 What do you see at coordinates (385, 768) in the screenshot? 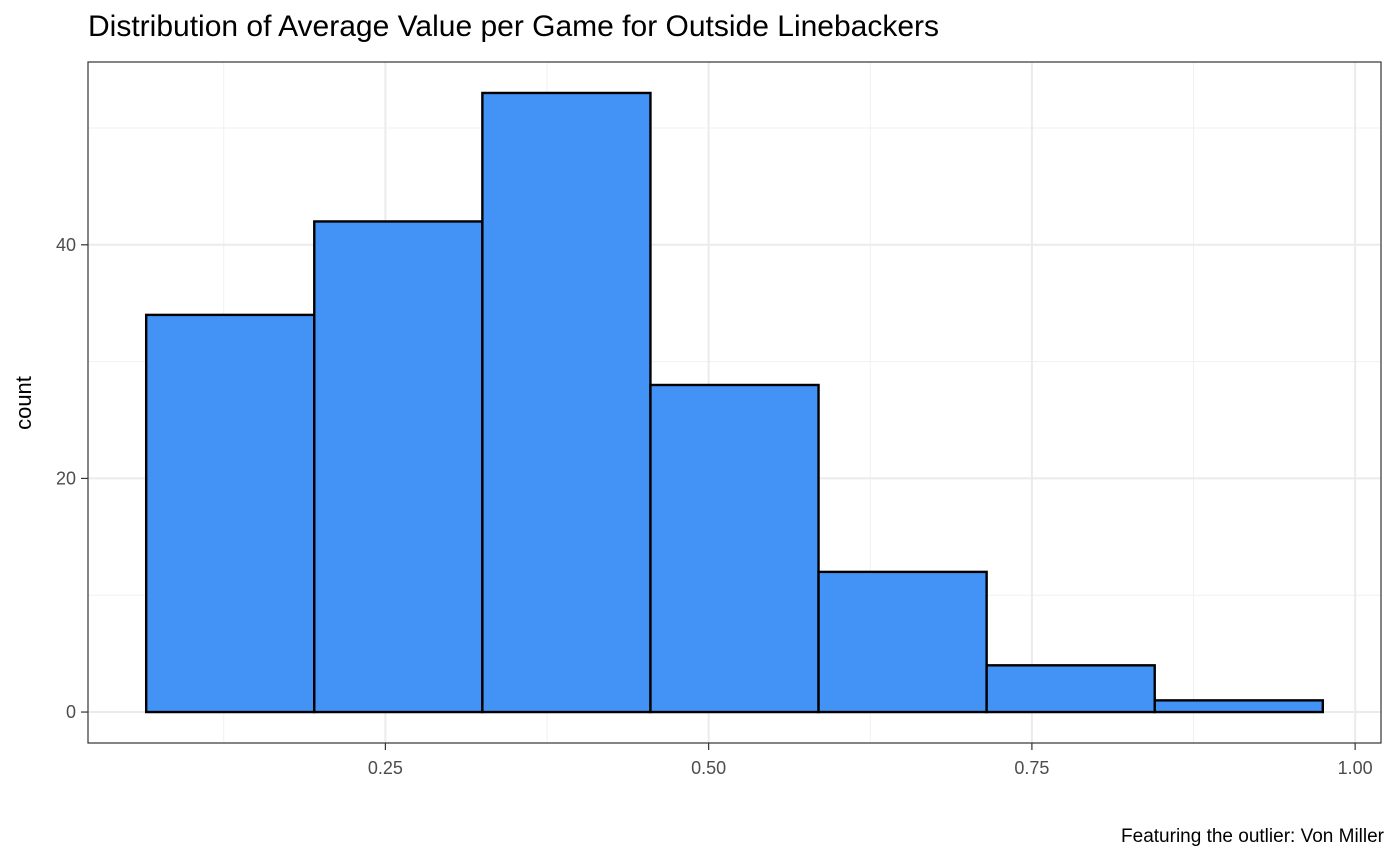
I see `x-tick-label: 0.25` at bounding box center [385, 768].